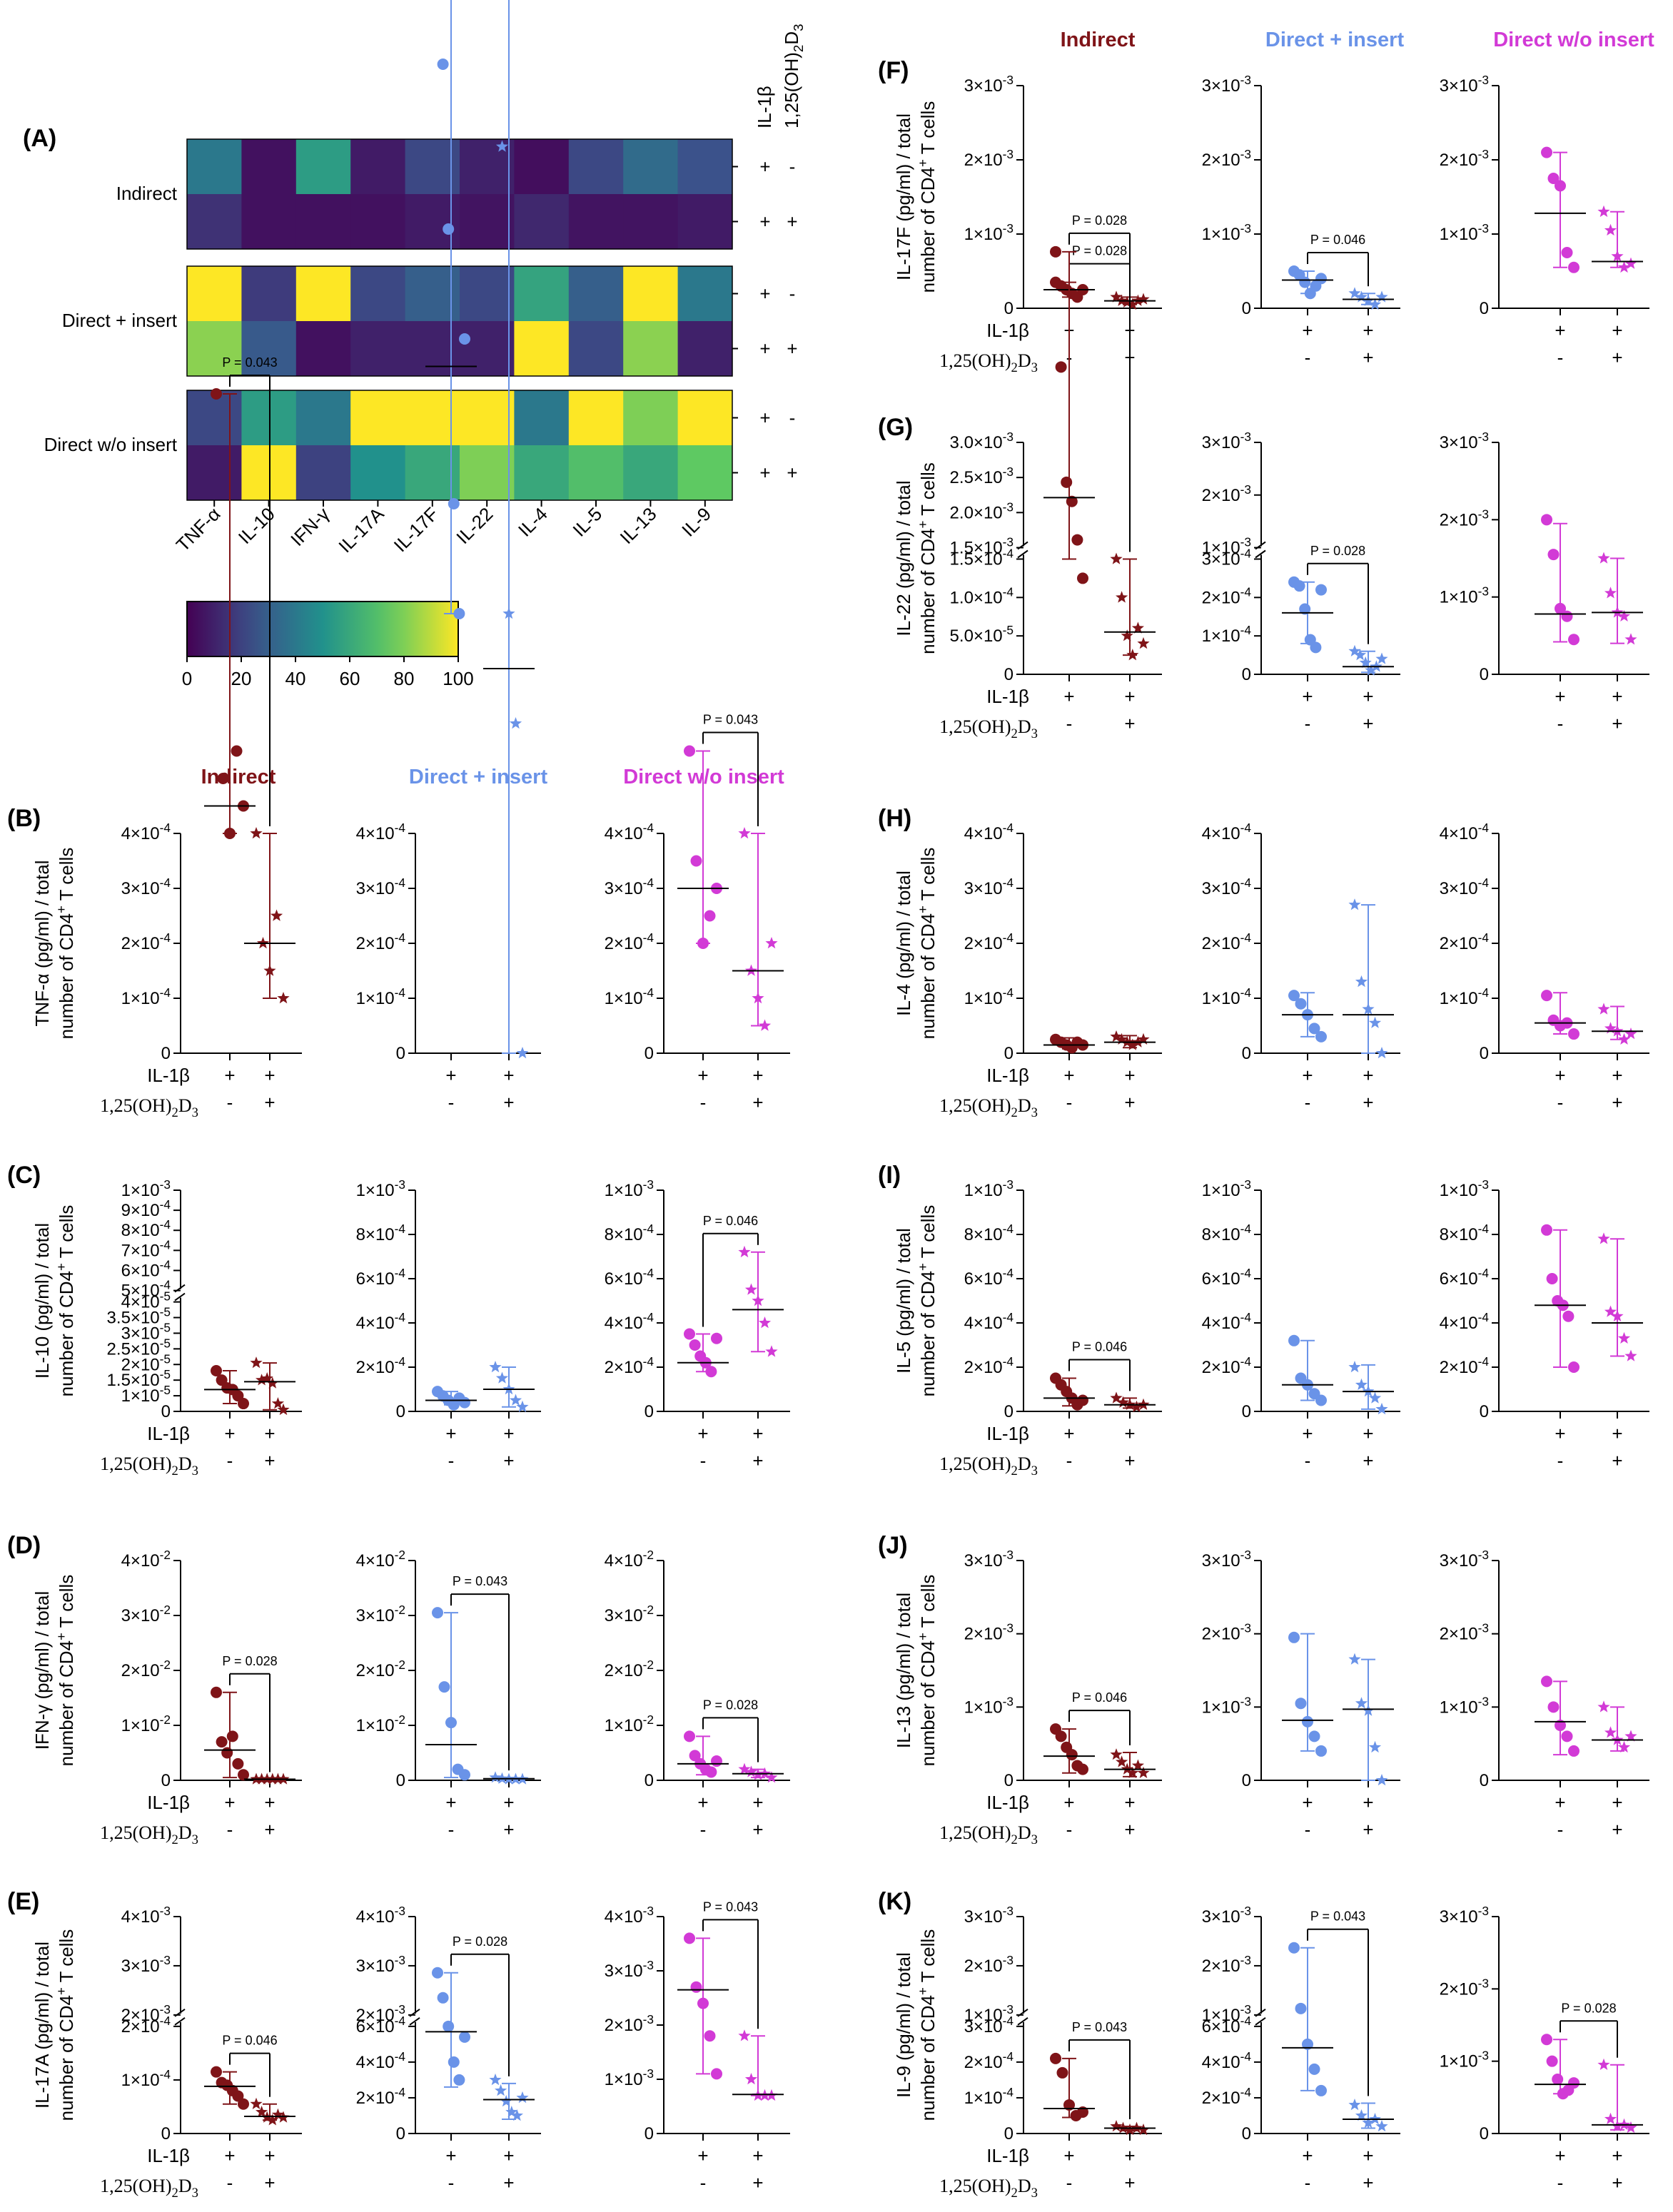 This screenshot has height=2212, width=1673. I want to click on y-tick-label: 3×10-4​, so click(989, 887).